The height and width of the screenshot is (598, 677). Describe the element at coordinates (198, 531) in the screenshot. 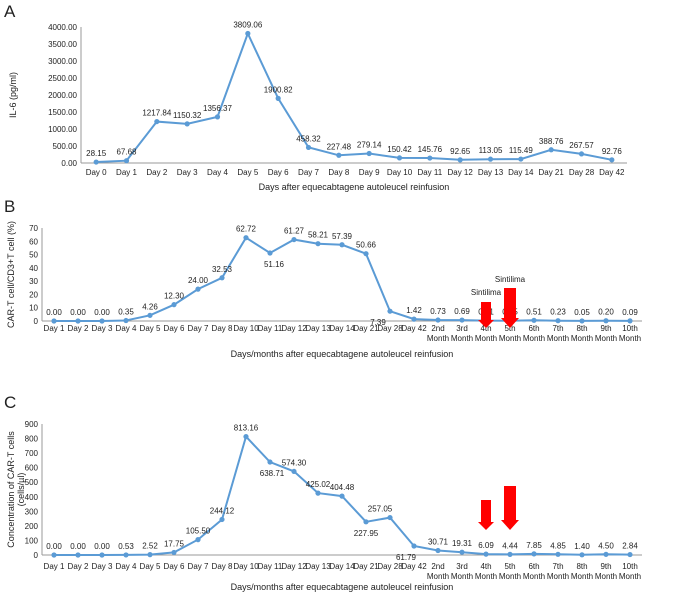

I see `data-label: 105.50` at that location.